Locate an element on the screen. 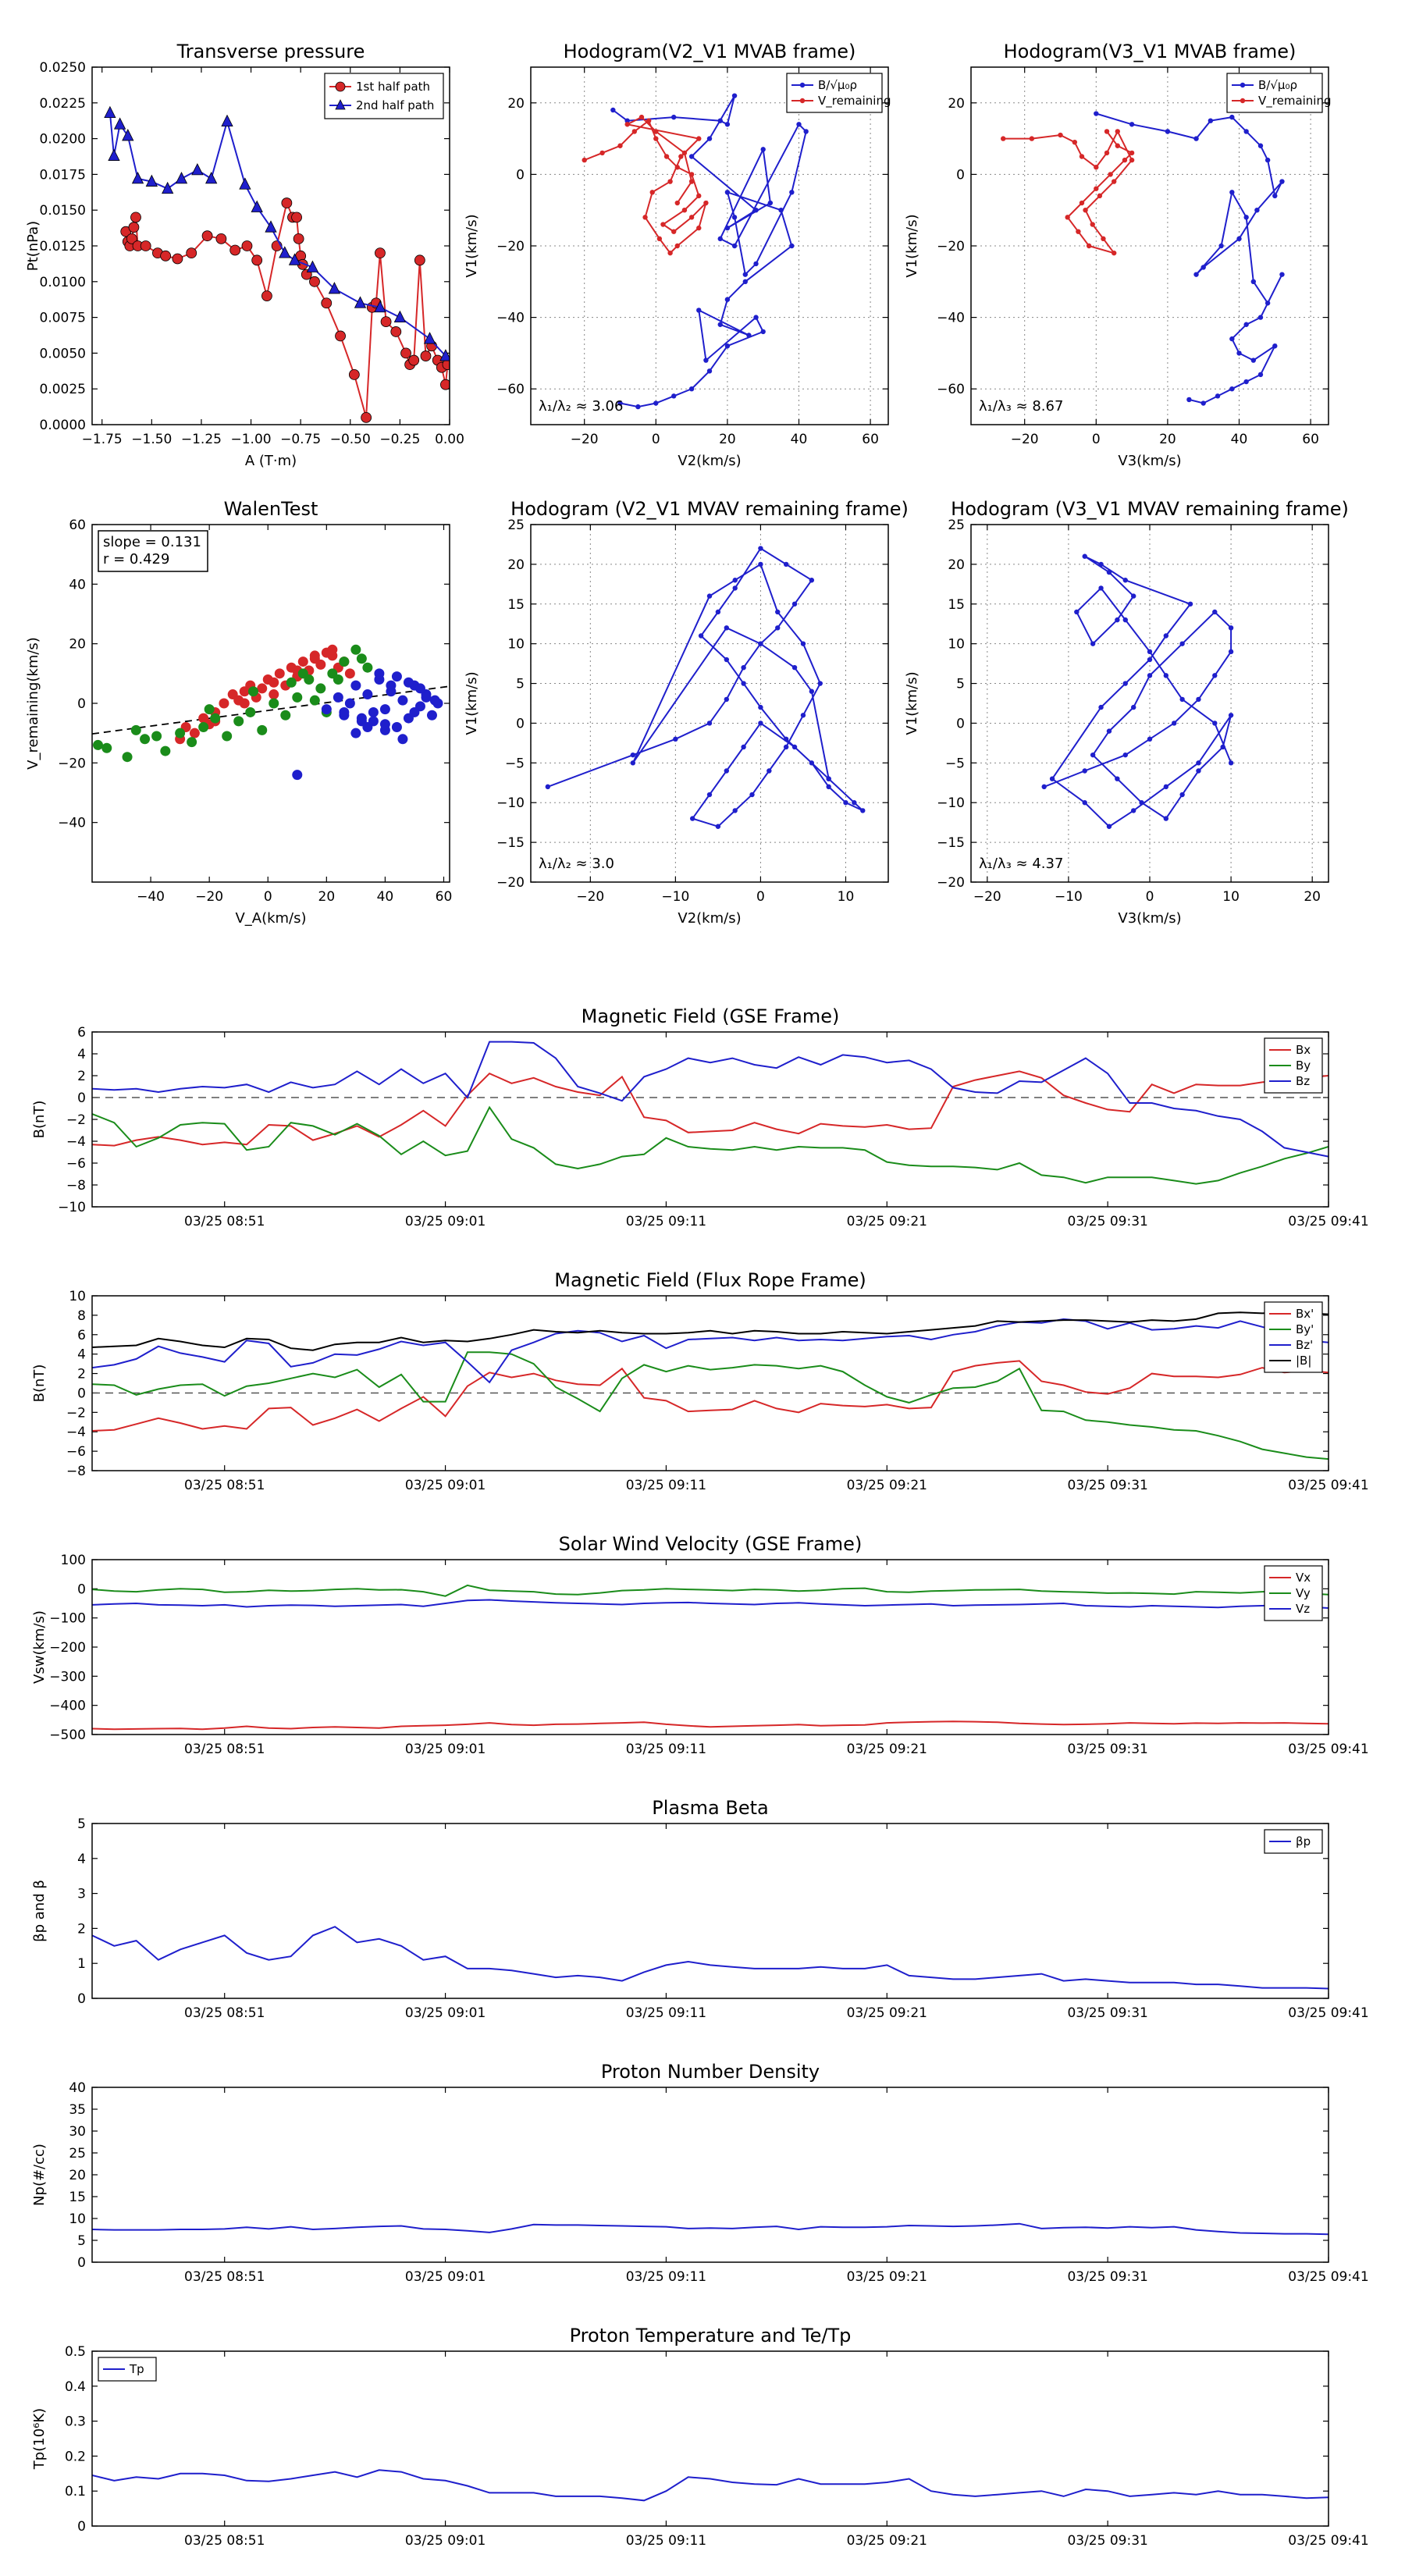 The width and height of the screenshot is (1405, 2576). y-tick-label: −20 is located at coordinates (72, 763).